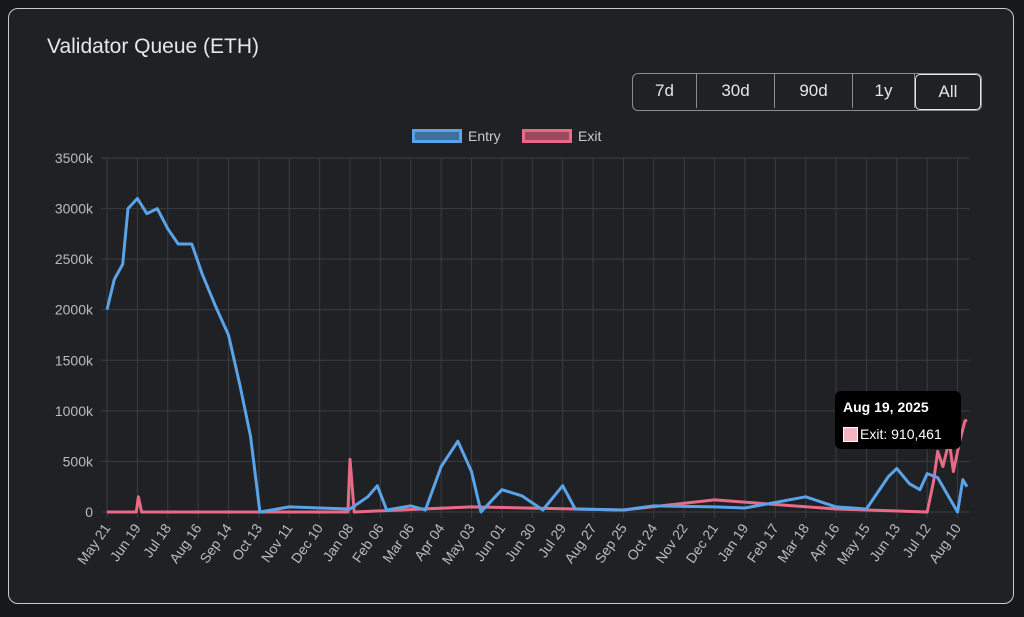 Image resolution: width=1024 pixels, height=617 pixels. What do you see at coordinates (153, 46) in the screenshot?
I see `chart-title: Validator Queue (ETH)` at bounding box center [153, 46].